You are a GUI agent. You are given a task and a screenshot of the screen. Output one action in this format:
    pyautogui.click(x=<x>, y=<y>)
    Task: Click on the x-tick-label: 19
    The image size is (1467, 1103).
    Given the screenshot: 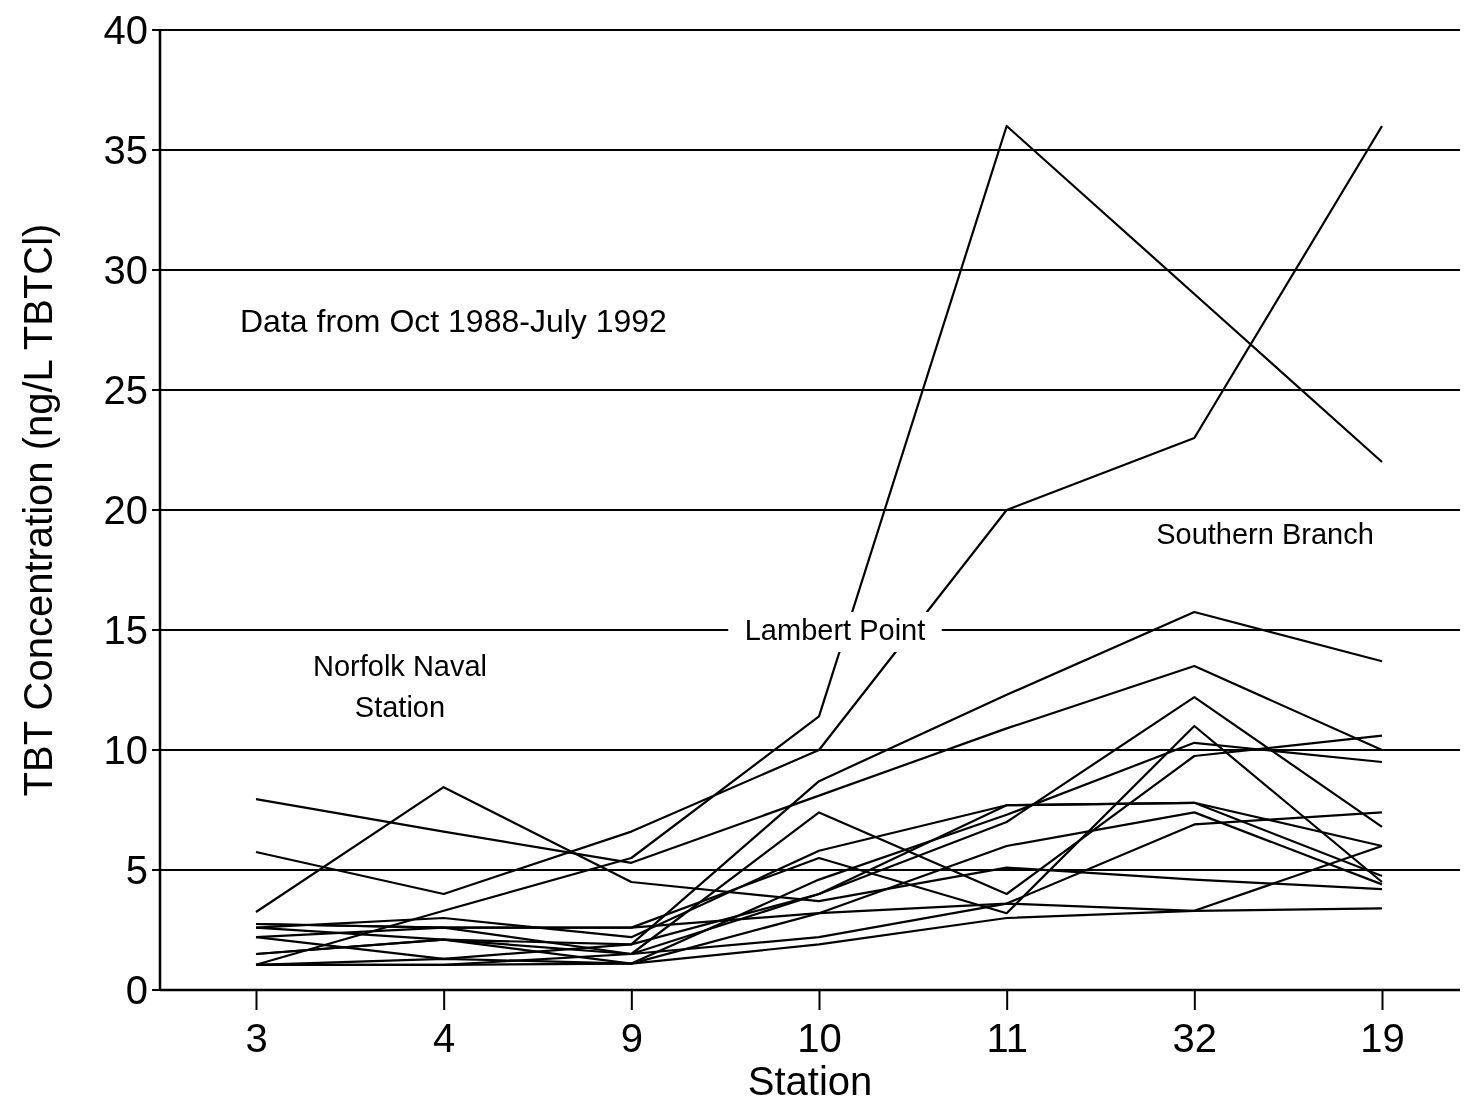 What is the action you would take?
    pyautogui.click(x=1382, y=1038)
    